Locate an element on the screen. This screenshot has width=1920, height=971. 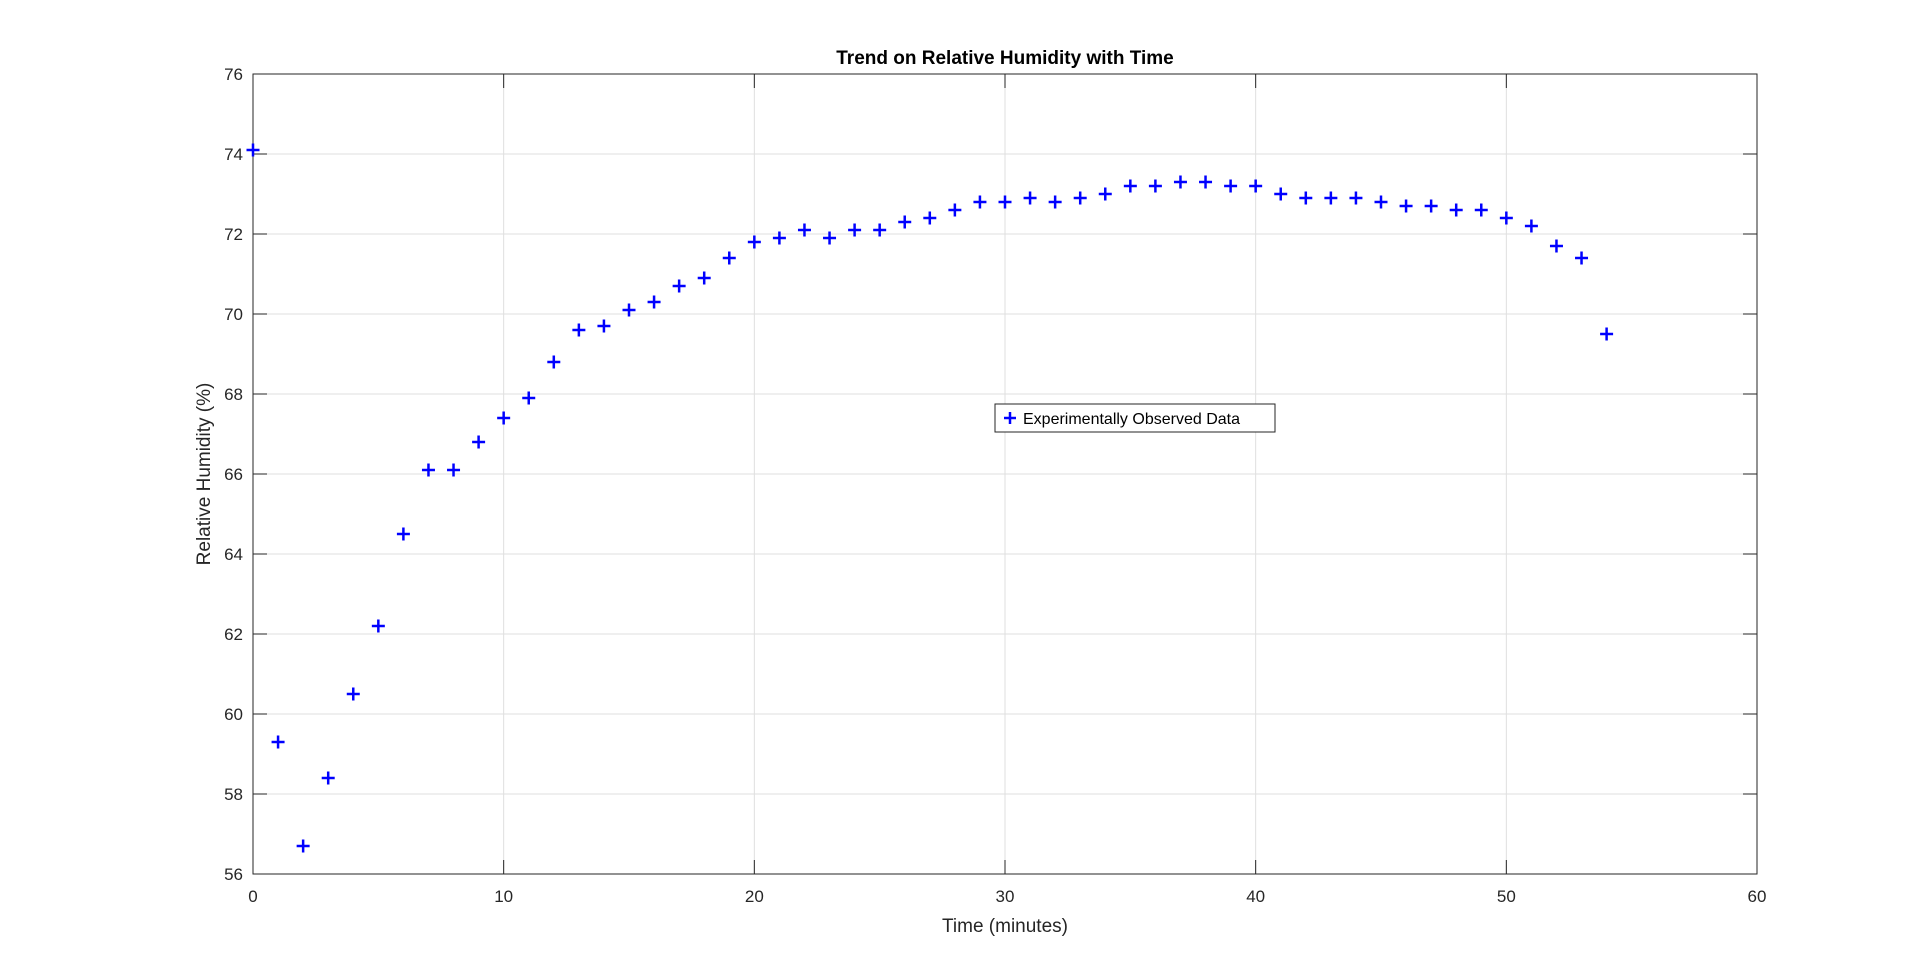
x-tick-label: 10 is located at coordinates (503, 896).